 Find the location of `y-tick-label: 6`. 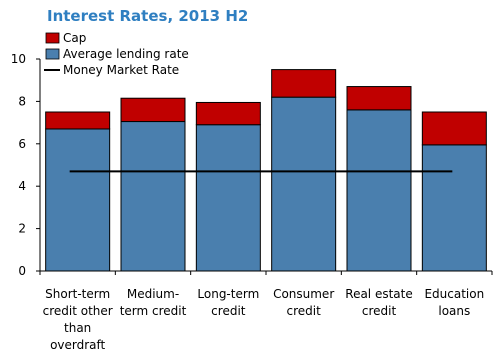

y-tick-label: 6 is located at coordinates (22, 144).